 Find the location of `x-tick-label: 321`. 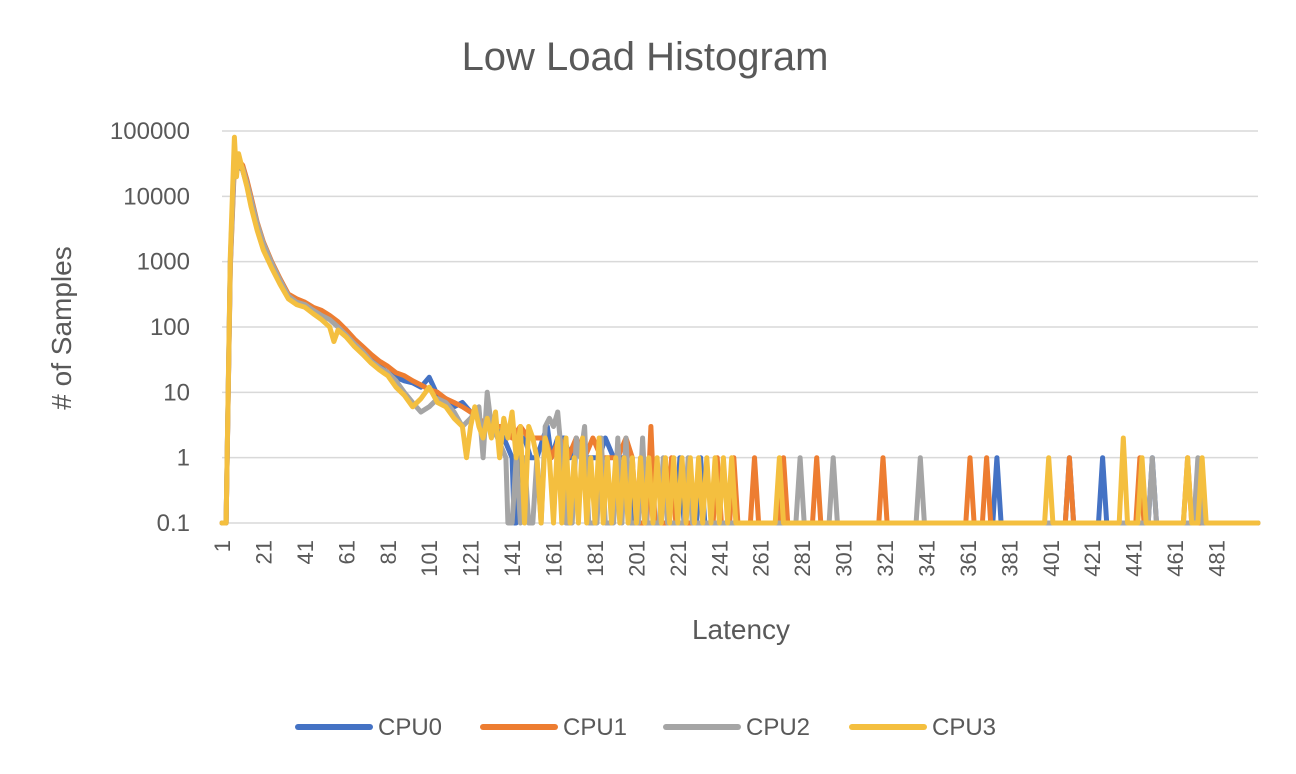

x-tick-label: 321 is located at coordinates (885, 558).